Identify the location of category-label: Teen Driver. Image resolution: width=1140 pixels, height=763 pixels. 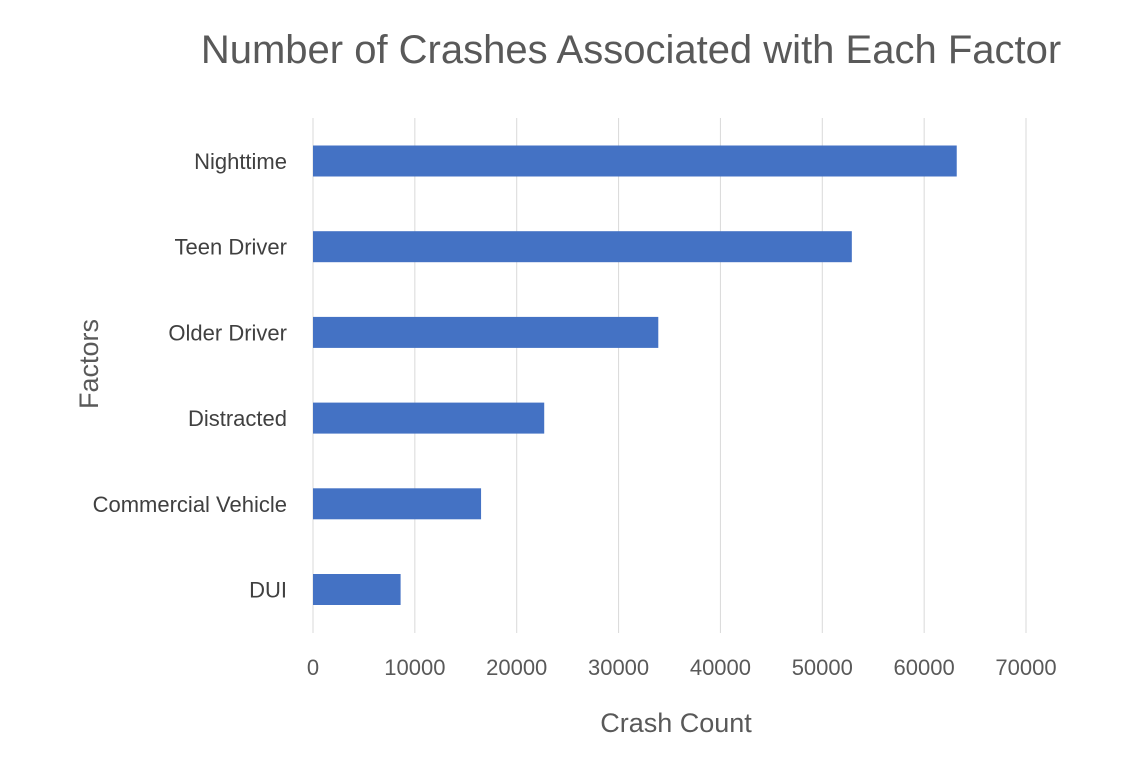
(231, 247).